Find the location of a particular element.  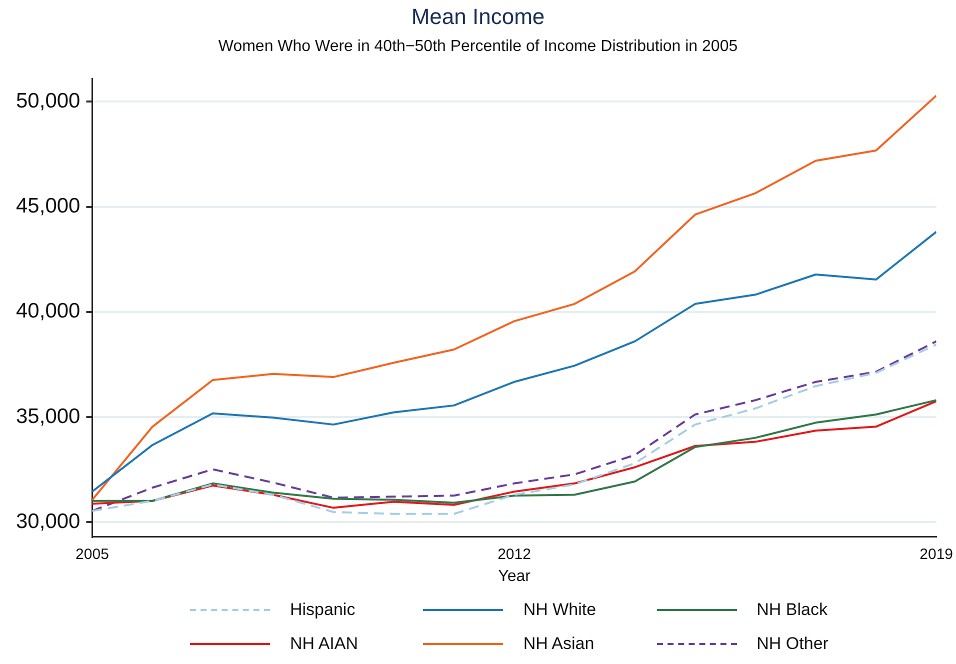

legend-label: NH Asian is located at coordinates (558, 644).